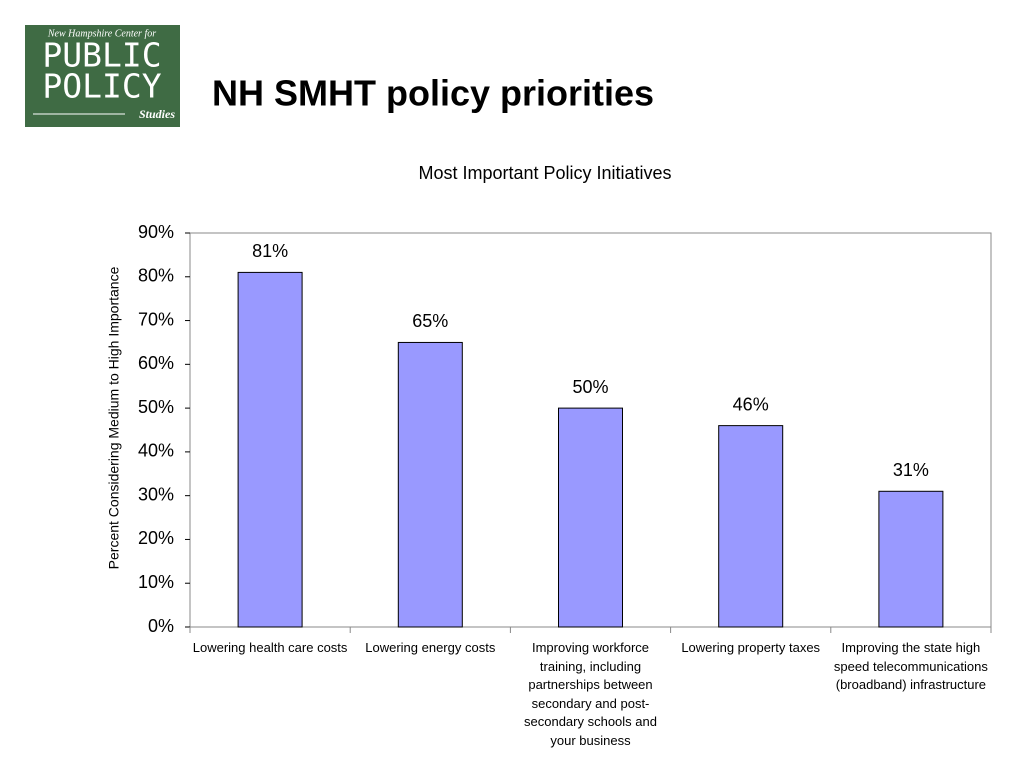 The height and width of the screenshot is (768, 1024). What do you see at coordinates (156, 582) in the screenshot?
I see `y-tick-label: 10%` at bounding box center [156, 582].